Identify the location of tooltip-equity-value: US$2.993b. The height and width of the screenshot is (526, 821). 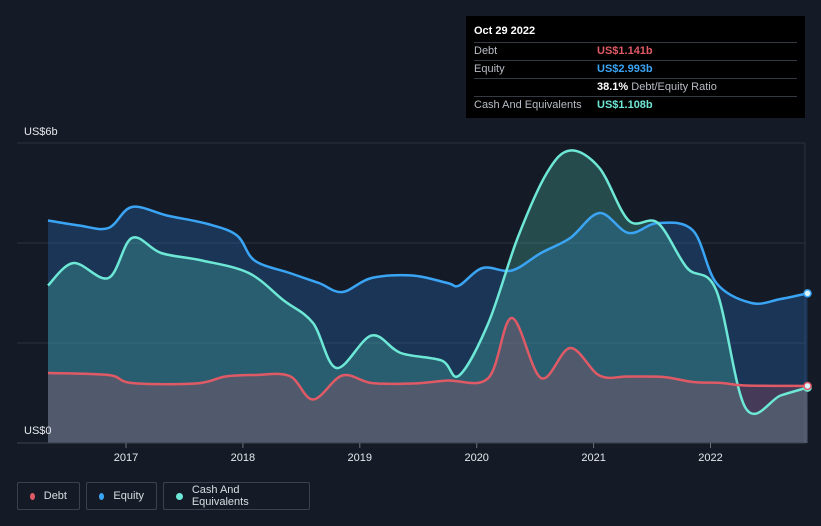
(625, 69).